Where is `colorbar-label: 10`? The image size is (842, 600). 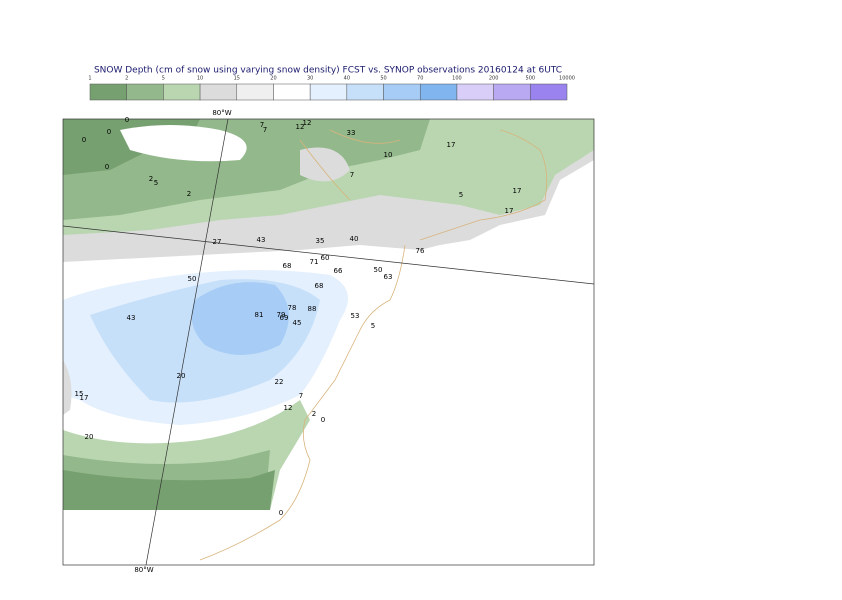 colorbar-label: 10 is located at coordinates (200, 79).